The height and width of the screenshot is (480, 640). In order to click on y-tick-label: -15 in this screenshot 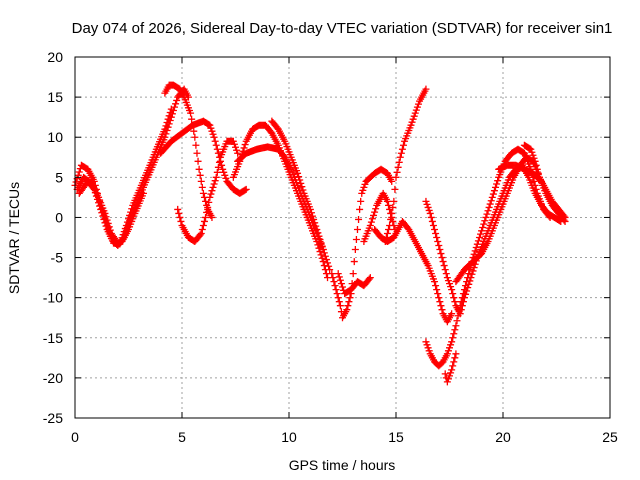, I will do `click(53, 338)`.